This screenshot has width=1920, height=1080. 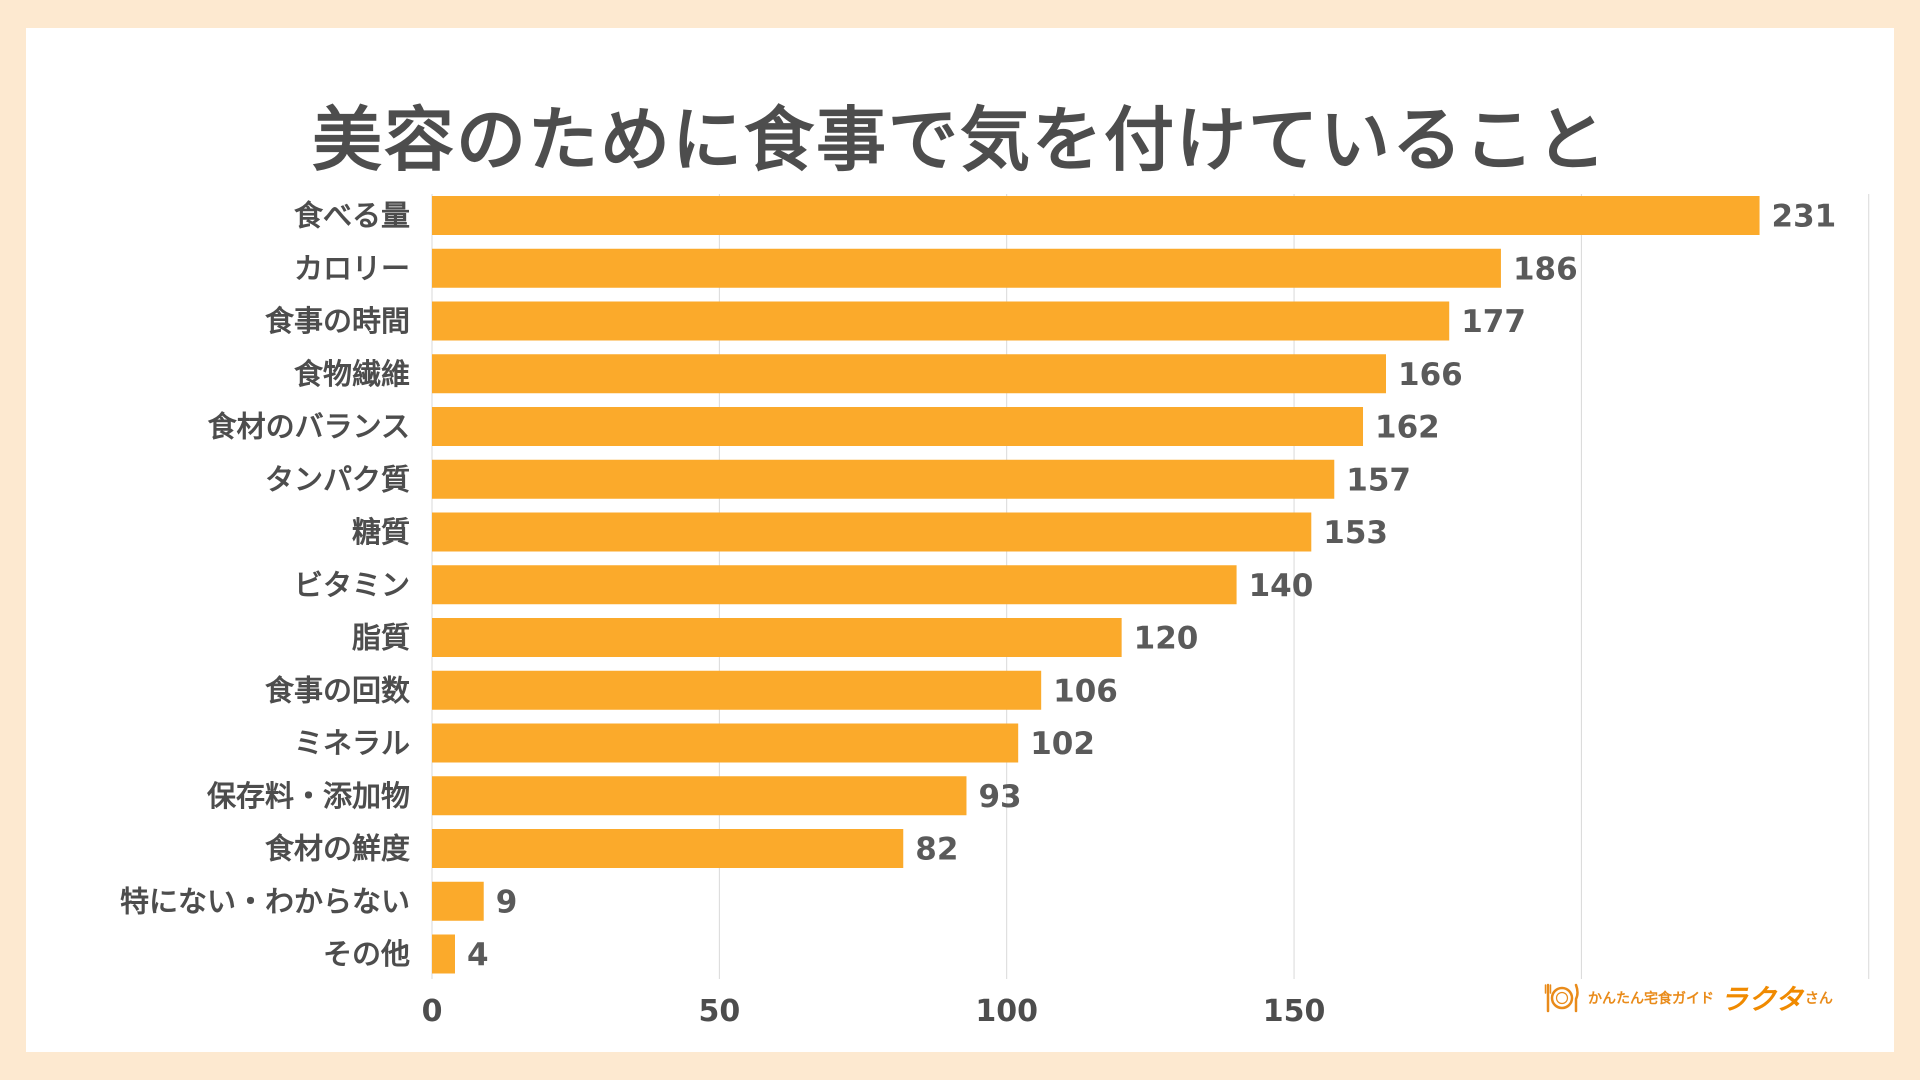 I want to click on value-label: 82, so click(x=936, y=850).